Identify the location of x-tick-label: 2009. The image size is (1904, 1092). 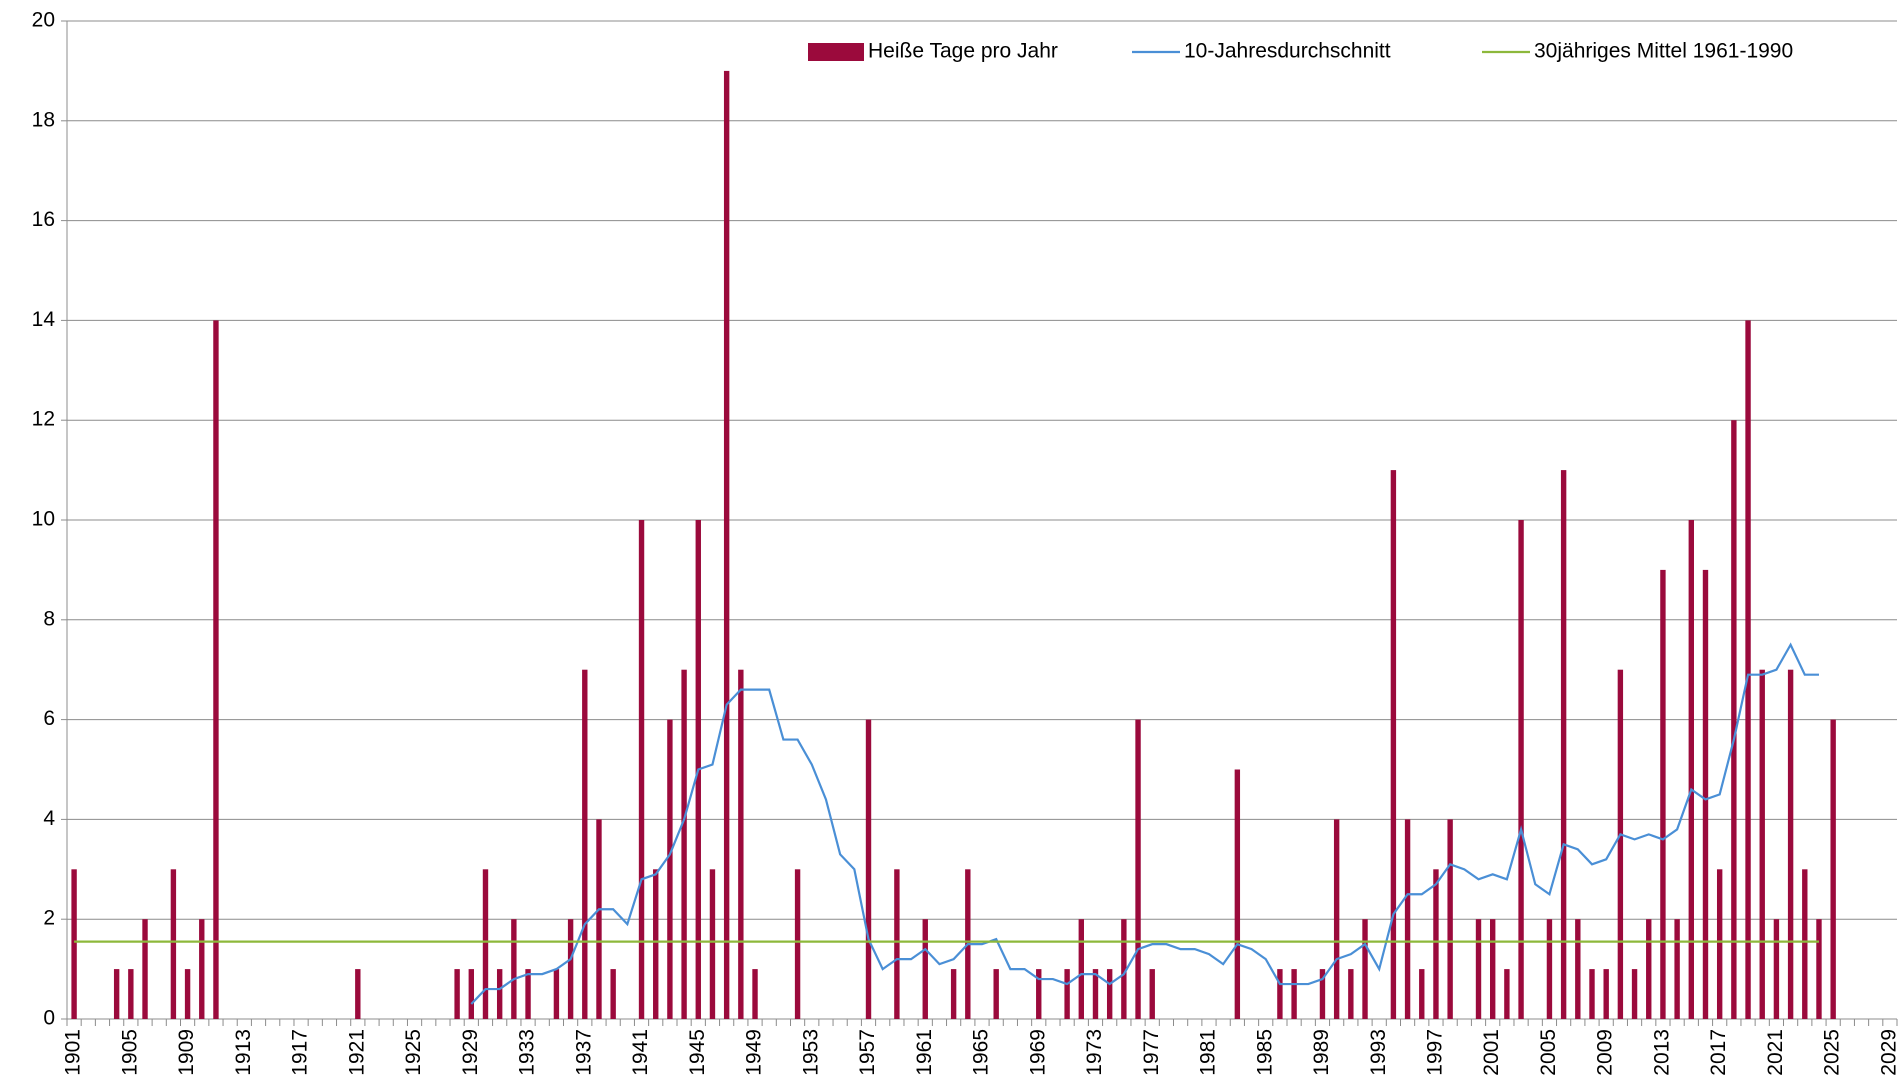
(1605, 1052).